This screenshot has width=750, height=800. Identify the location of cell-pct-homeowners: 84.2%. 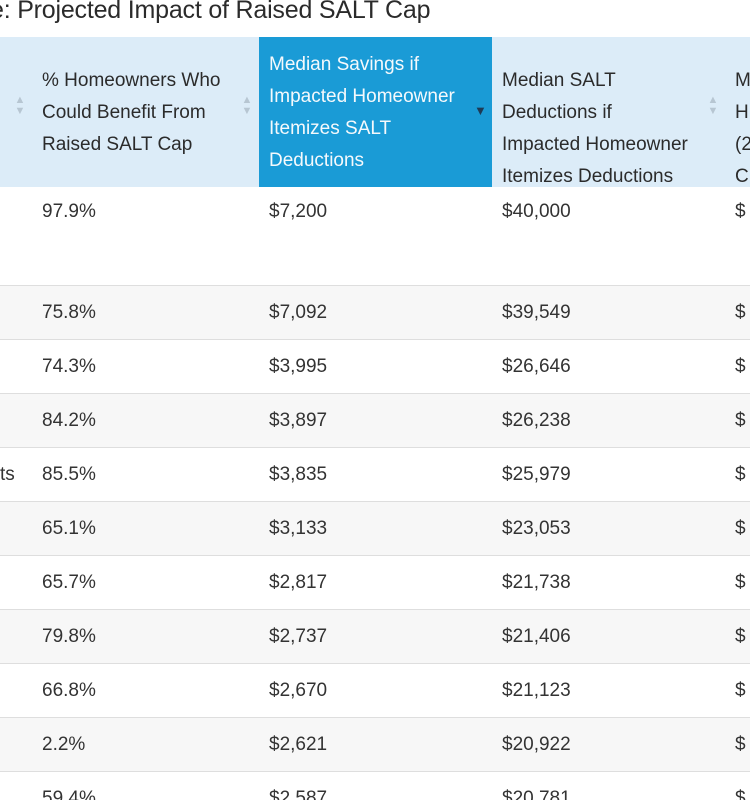
(145, 420).